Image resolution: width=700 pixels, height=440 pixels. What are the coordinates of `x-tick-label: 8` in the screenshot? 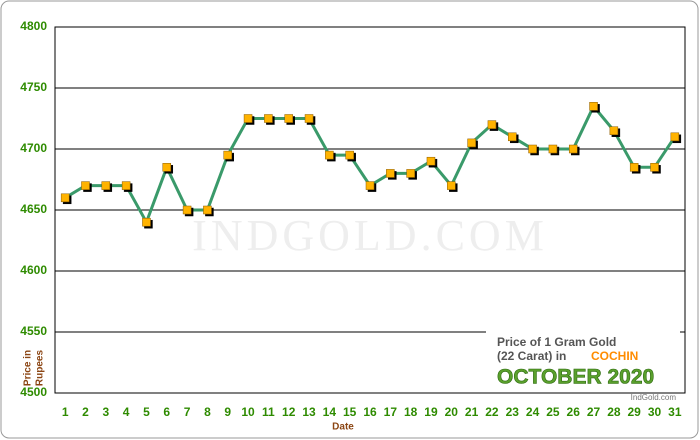 It's located at (207, 412).